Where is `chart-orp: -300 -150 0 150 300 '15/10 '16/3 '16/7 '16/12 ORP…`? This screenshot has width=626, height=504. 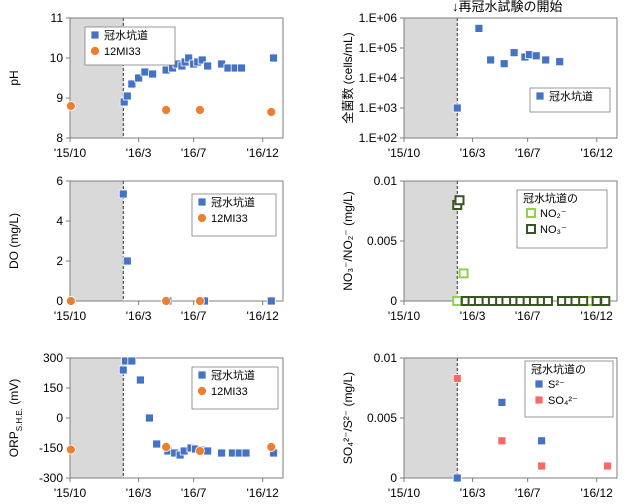
chart-orp: -300 -150 0 150 300 '15/10 '16/3 '16/7 '16/12 ORP… is located at coordinates (145, 425).